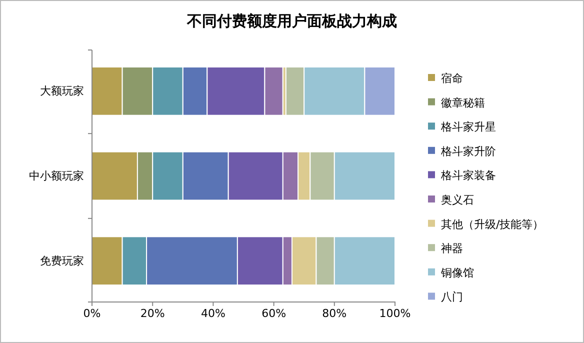 This screenshot has height=343, width=584. Describe the element at coordinates (152, 313) in the screenshot. I see `x-tick-label: 20%` at that location.